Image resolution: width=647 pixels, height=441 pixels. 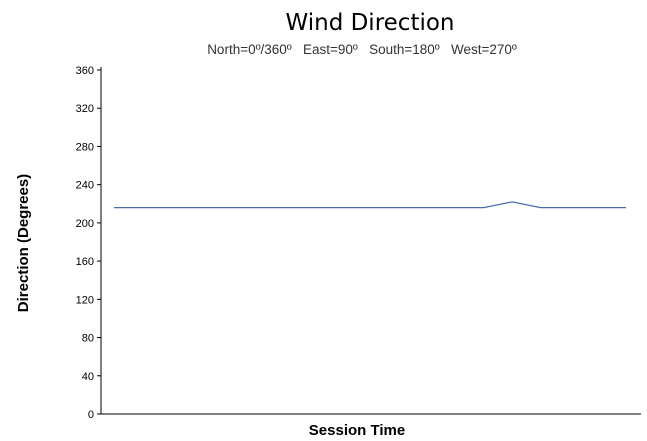 What do you see at coordinates (85, 186) in the screenshot?
I see `y-tick-label: 240` at bounding box center [85, 186].